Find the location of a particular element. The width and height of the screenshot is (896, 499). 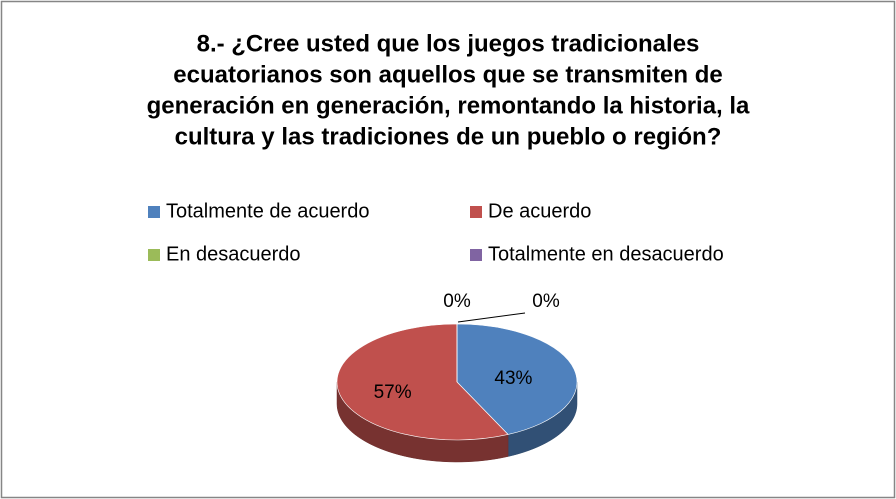

legend-label: De acuerdo is located at coordinates (539, 211).